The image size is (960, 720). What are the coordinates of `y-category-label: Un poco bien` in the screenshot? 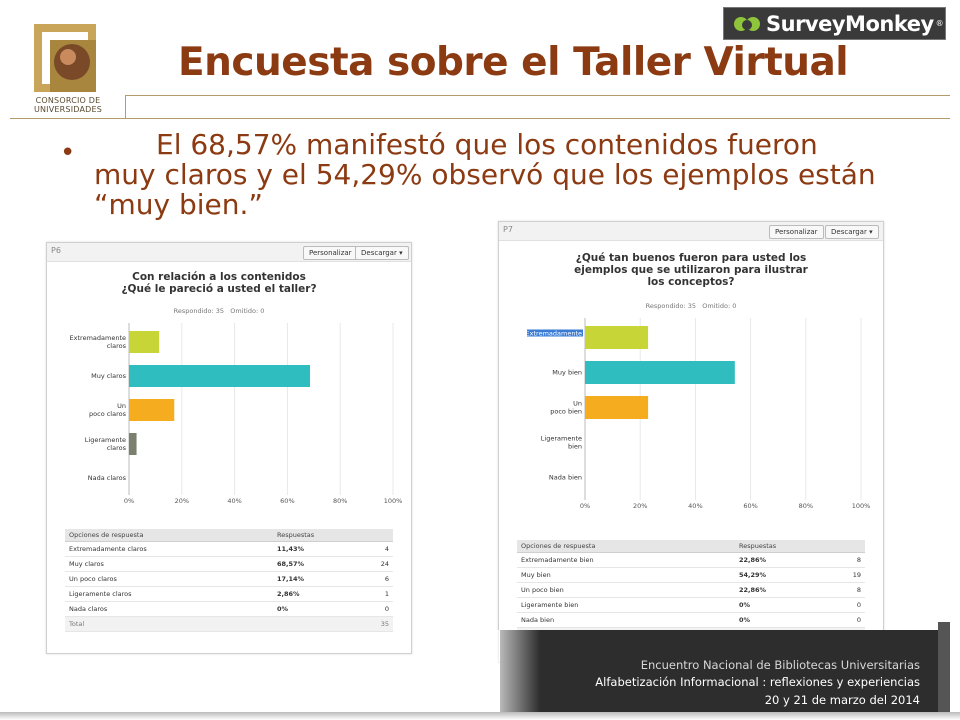 It's located at (566, 408).